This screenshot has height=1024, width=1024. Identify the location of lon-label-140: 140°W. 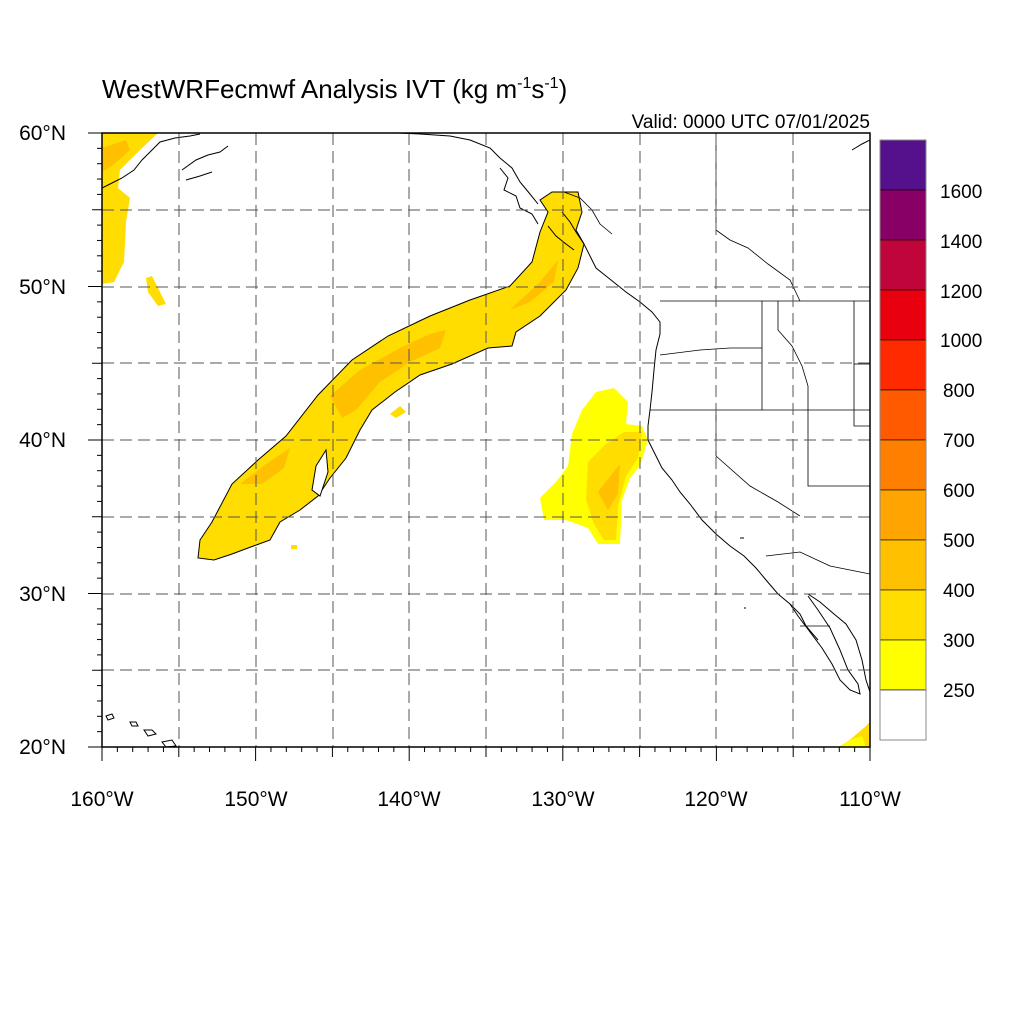
(408, 799).